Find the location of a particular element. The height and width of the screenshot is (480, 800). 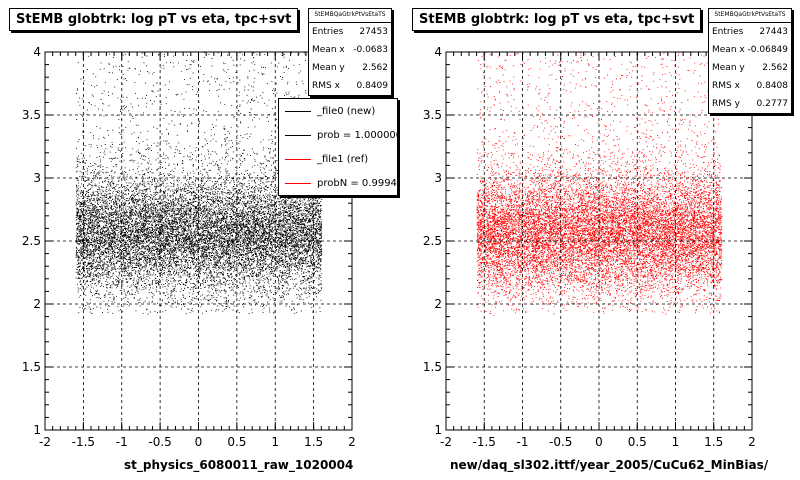

stats-rmsx: 0.8409 is located at coordinates (372, 86).